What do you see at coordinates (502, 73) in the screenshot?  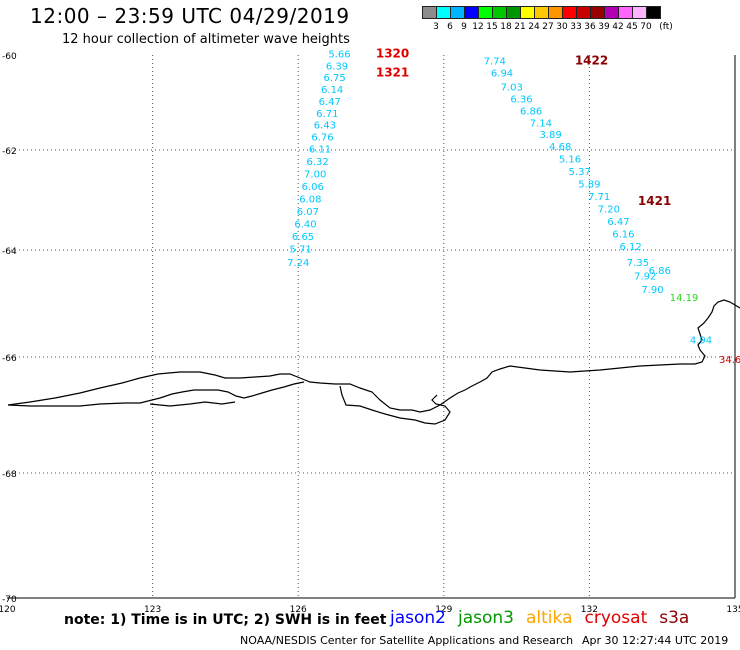 I see `wave-height-value: 6.94` at bounding box center [502, 73].